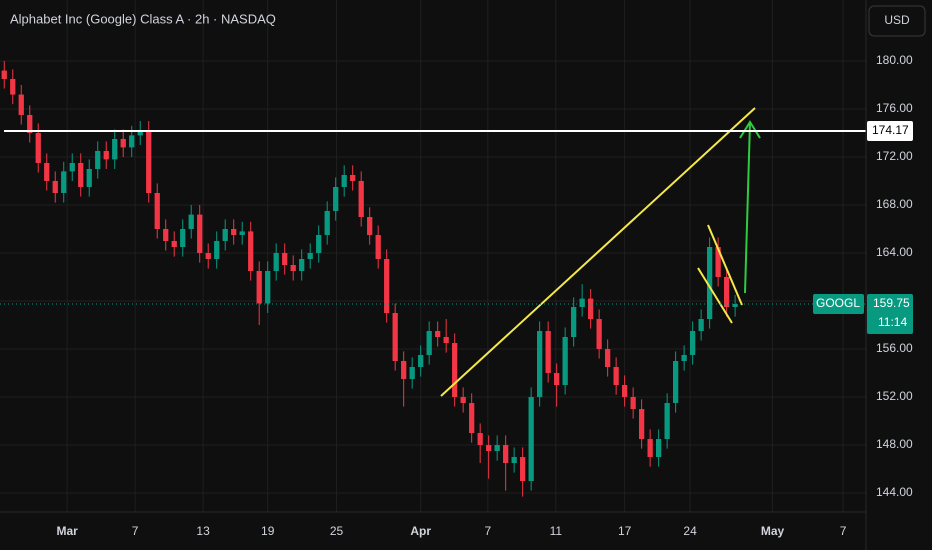 The width and height of the screenshot is (932, 550). What do you see at coordinates (625, 531) in the screenshot?
I see `x-tick-label: 17` at bounding box center [625, 531].